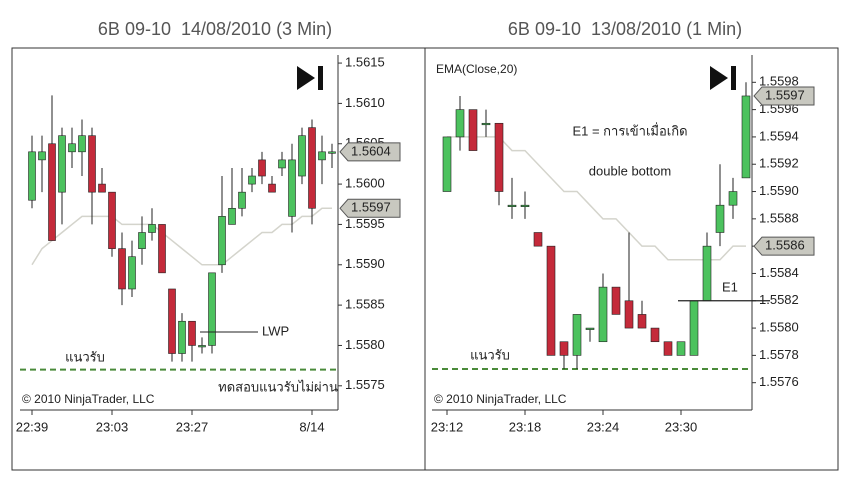 Image resolution: width=845 pixels, height=480 pixels. Describe the element at coordinates (371, 207) in the screenshot. I see `price-tag-label: 1.5597` at that location.